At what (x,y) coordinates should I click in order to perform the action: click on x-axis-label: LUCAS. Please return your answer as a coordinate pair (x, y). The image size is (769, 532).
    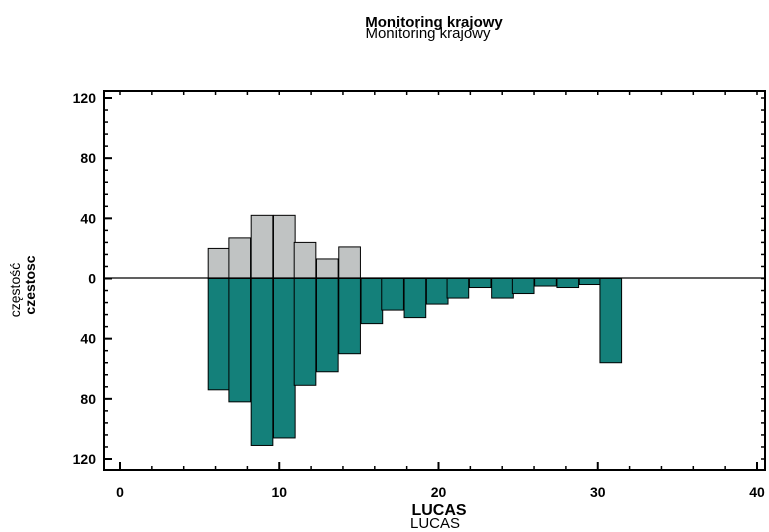
    Looking at the image, I should click on (438, 510).